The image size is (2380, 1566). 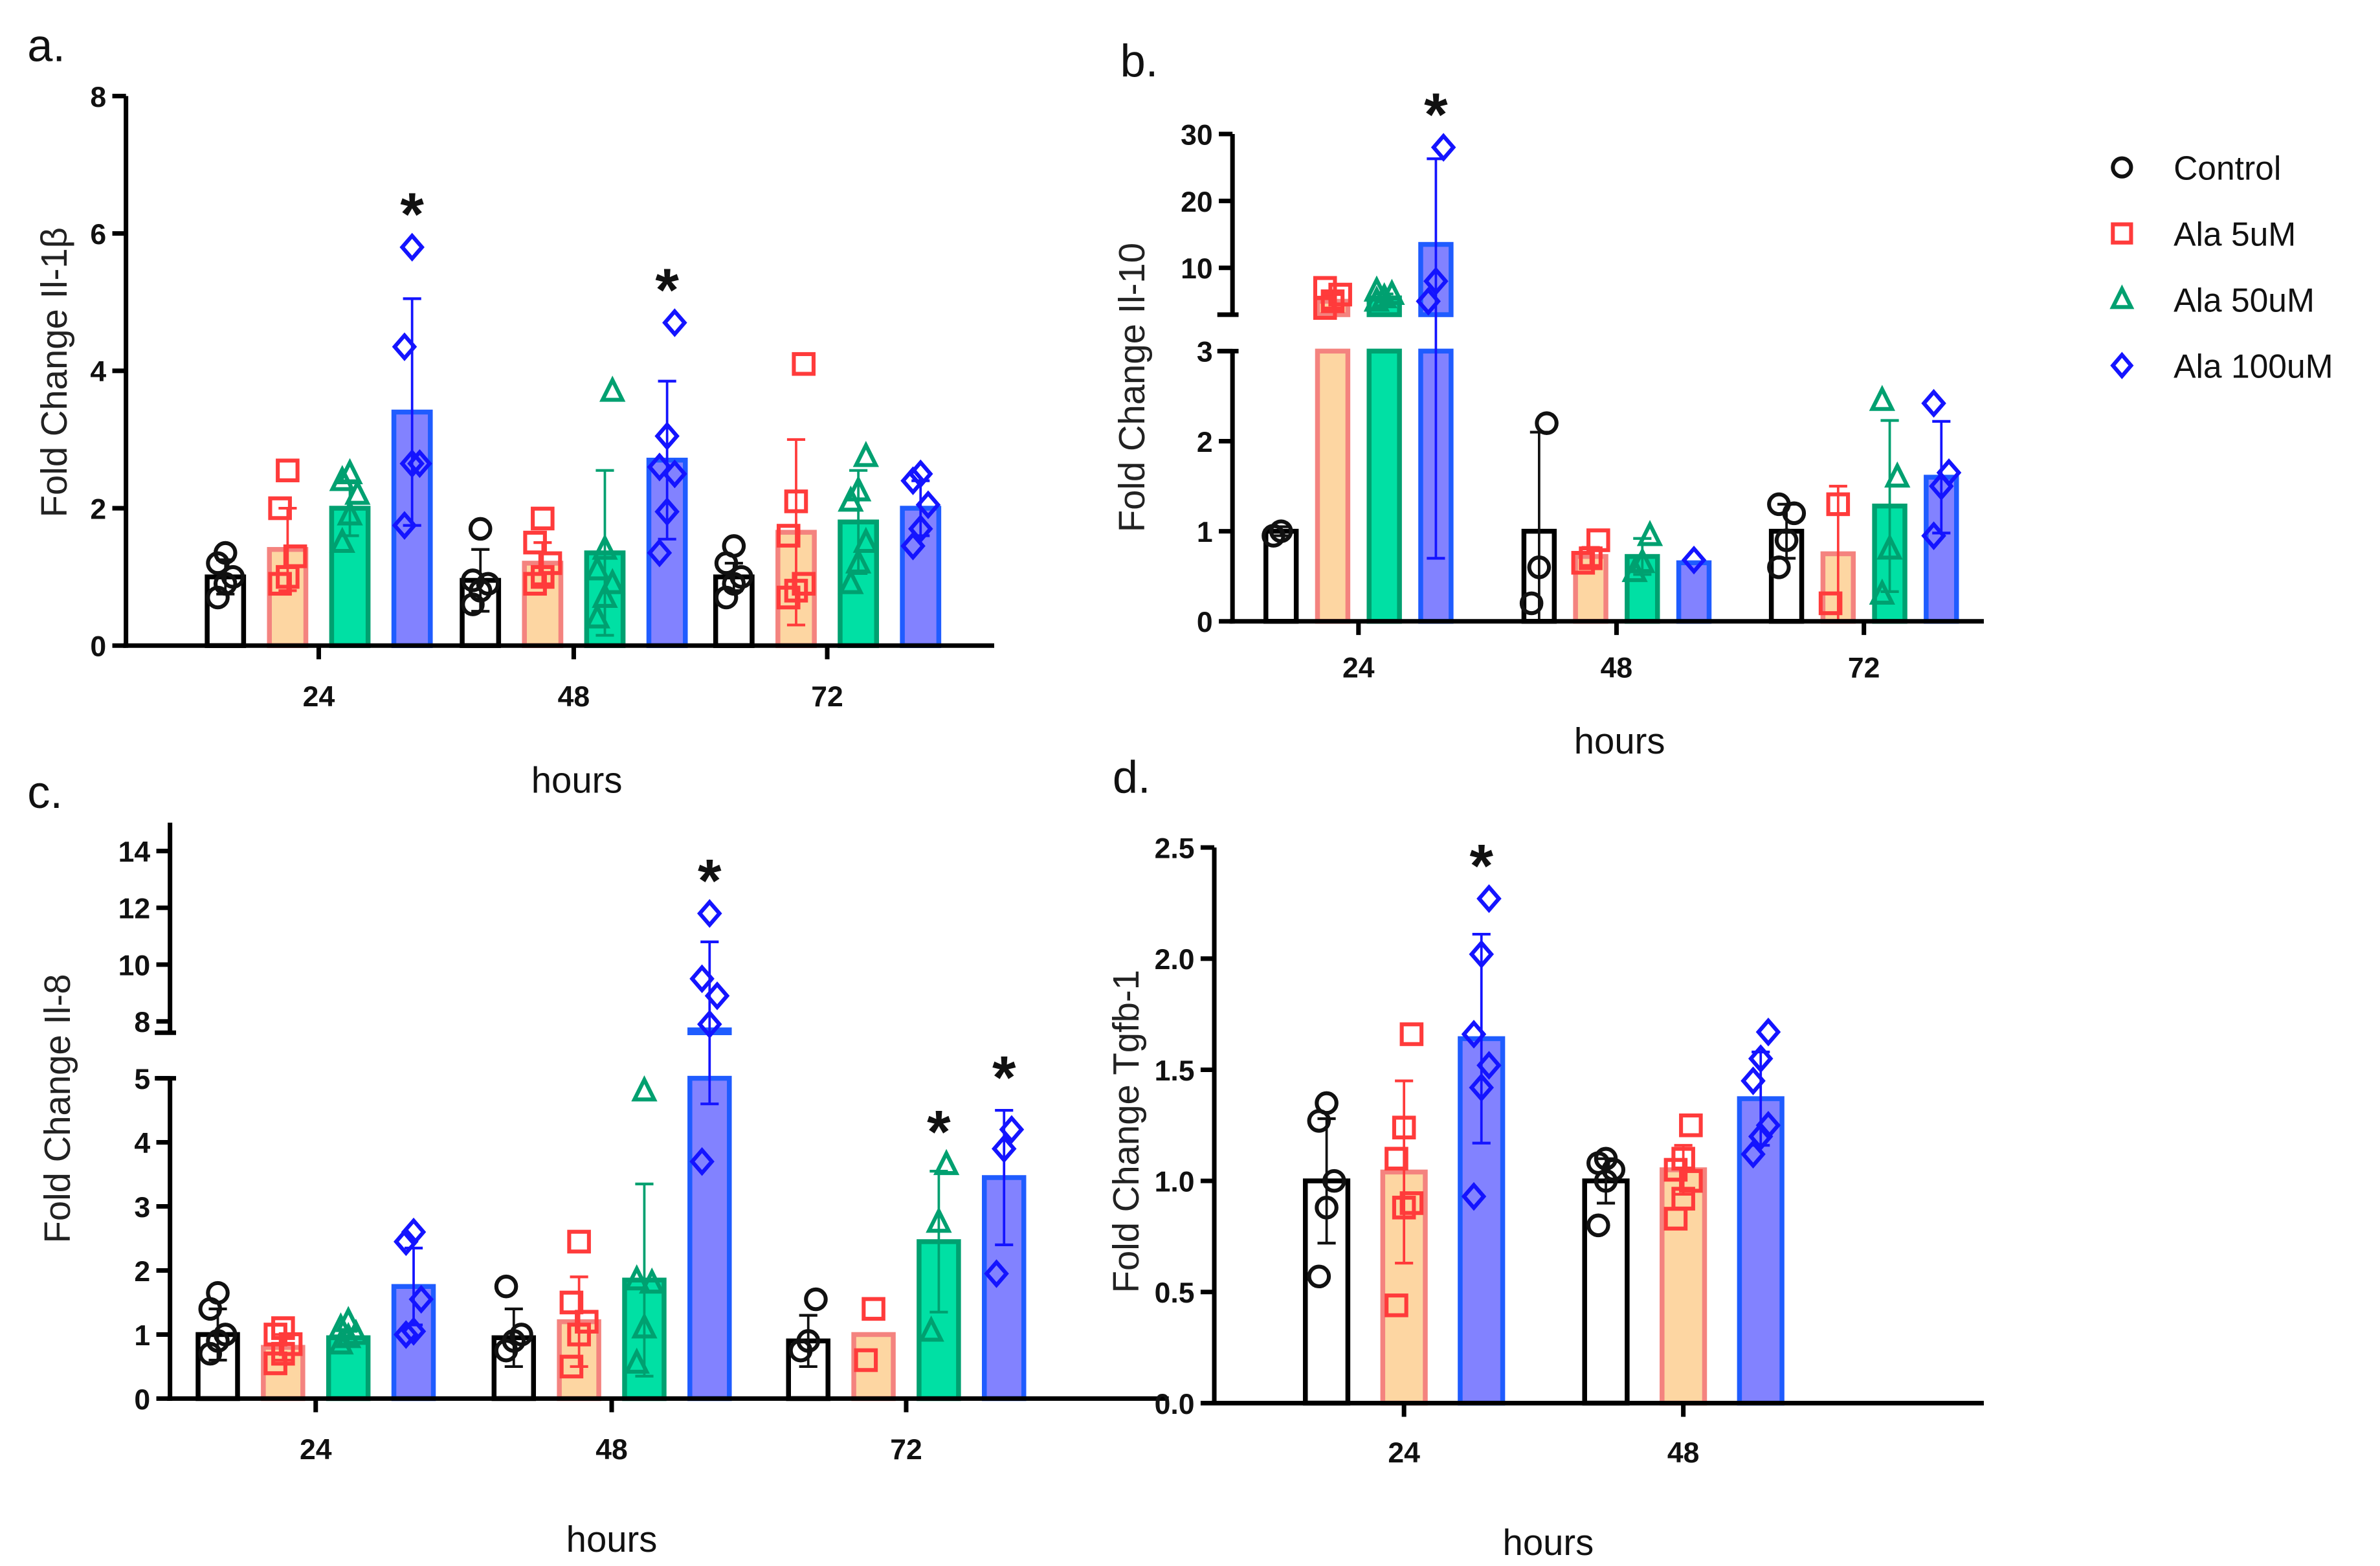 I want to click on y-tick-label: 0, so click(x=142, y=1400).